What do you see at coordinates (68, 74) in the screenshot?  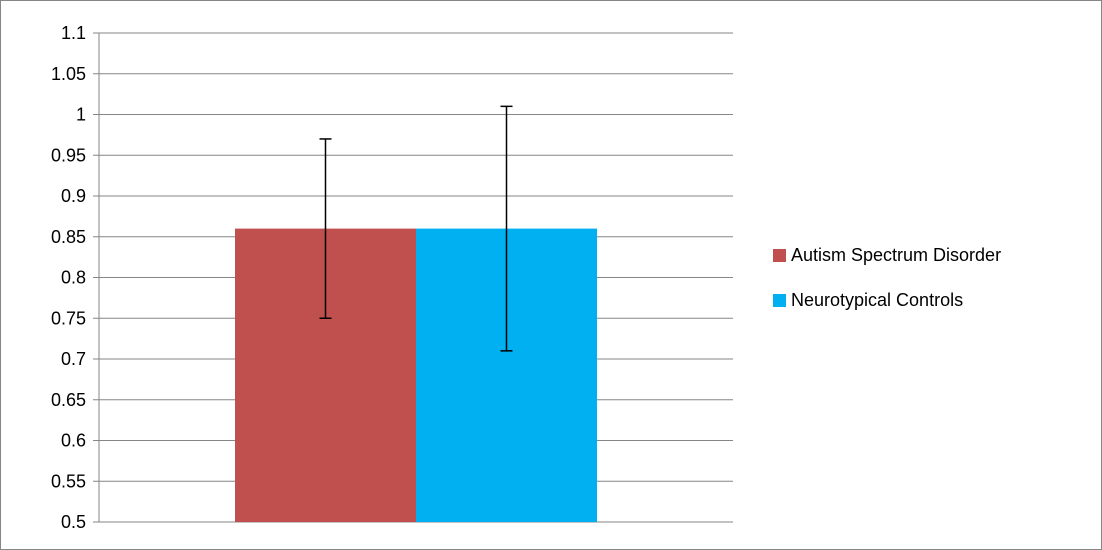 I see `y-tick-label: 1.05` at bounding box center [68, 74].